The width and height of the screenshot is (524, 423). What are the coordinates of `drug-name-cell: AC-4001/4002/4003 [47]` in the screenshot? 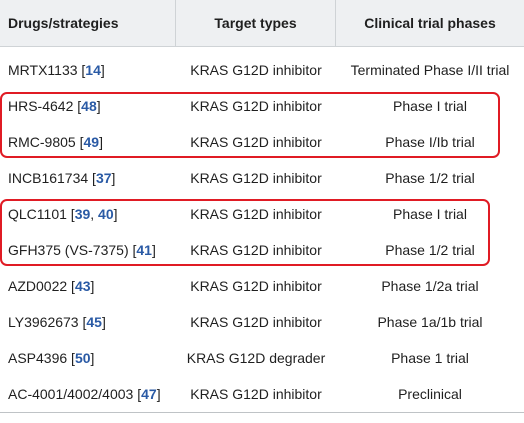 It's located at (84, 394).